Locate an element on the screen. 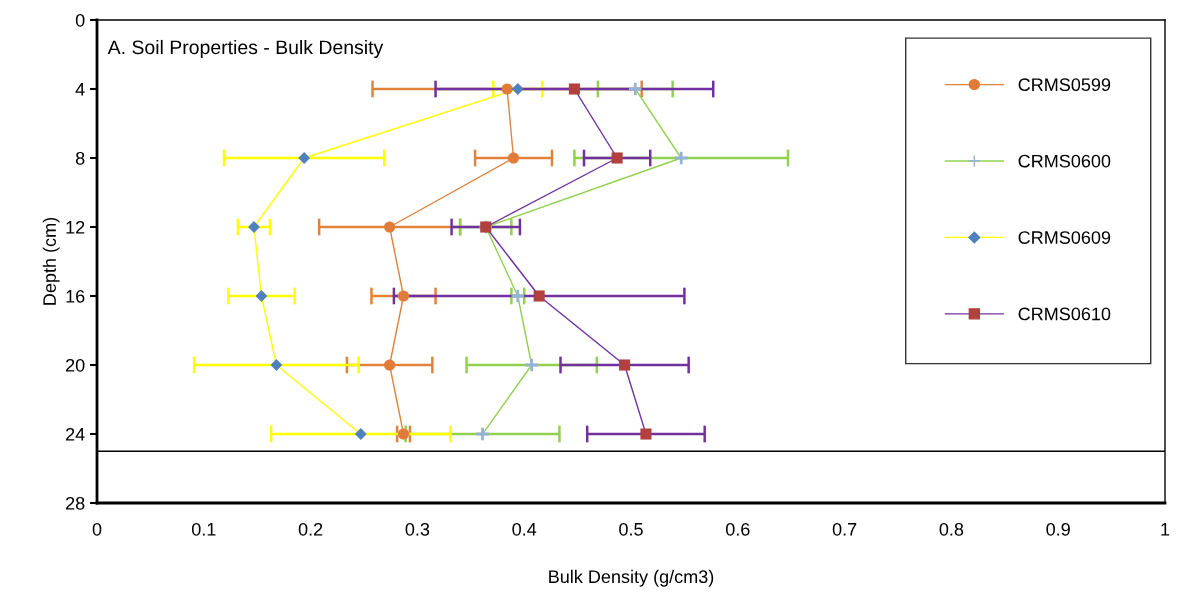 The height and width of the screenshot is (607, 1178). x-tick-label: 0 is located at coordinates (97, 529).